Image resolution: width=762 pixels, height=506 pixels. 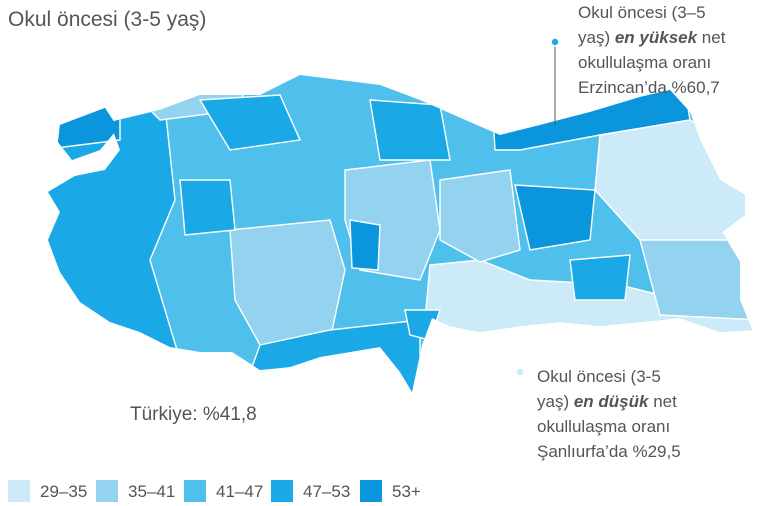 I want to click on legend-label: 41–47, so click(x=239, y=491).